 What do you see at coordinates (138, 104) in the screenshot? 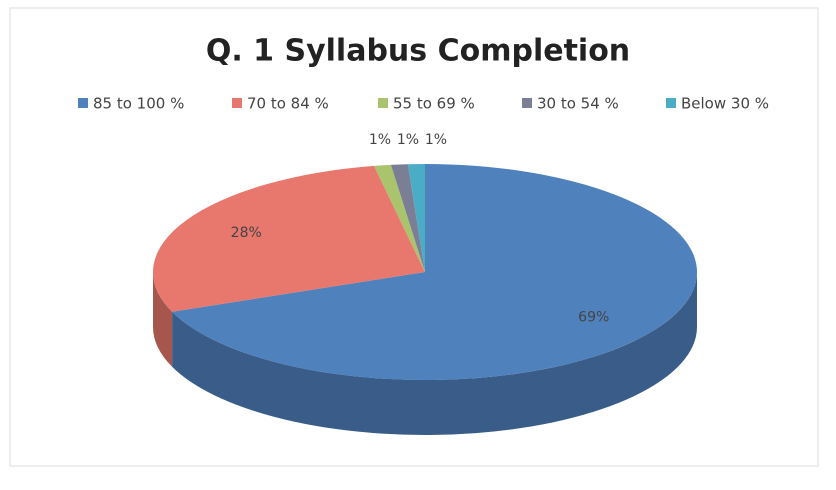
I see `legend-label: 85 to 100 %` at bounding box center [138, 104].